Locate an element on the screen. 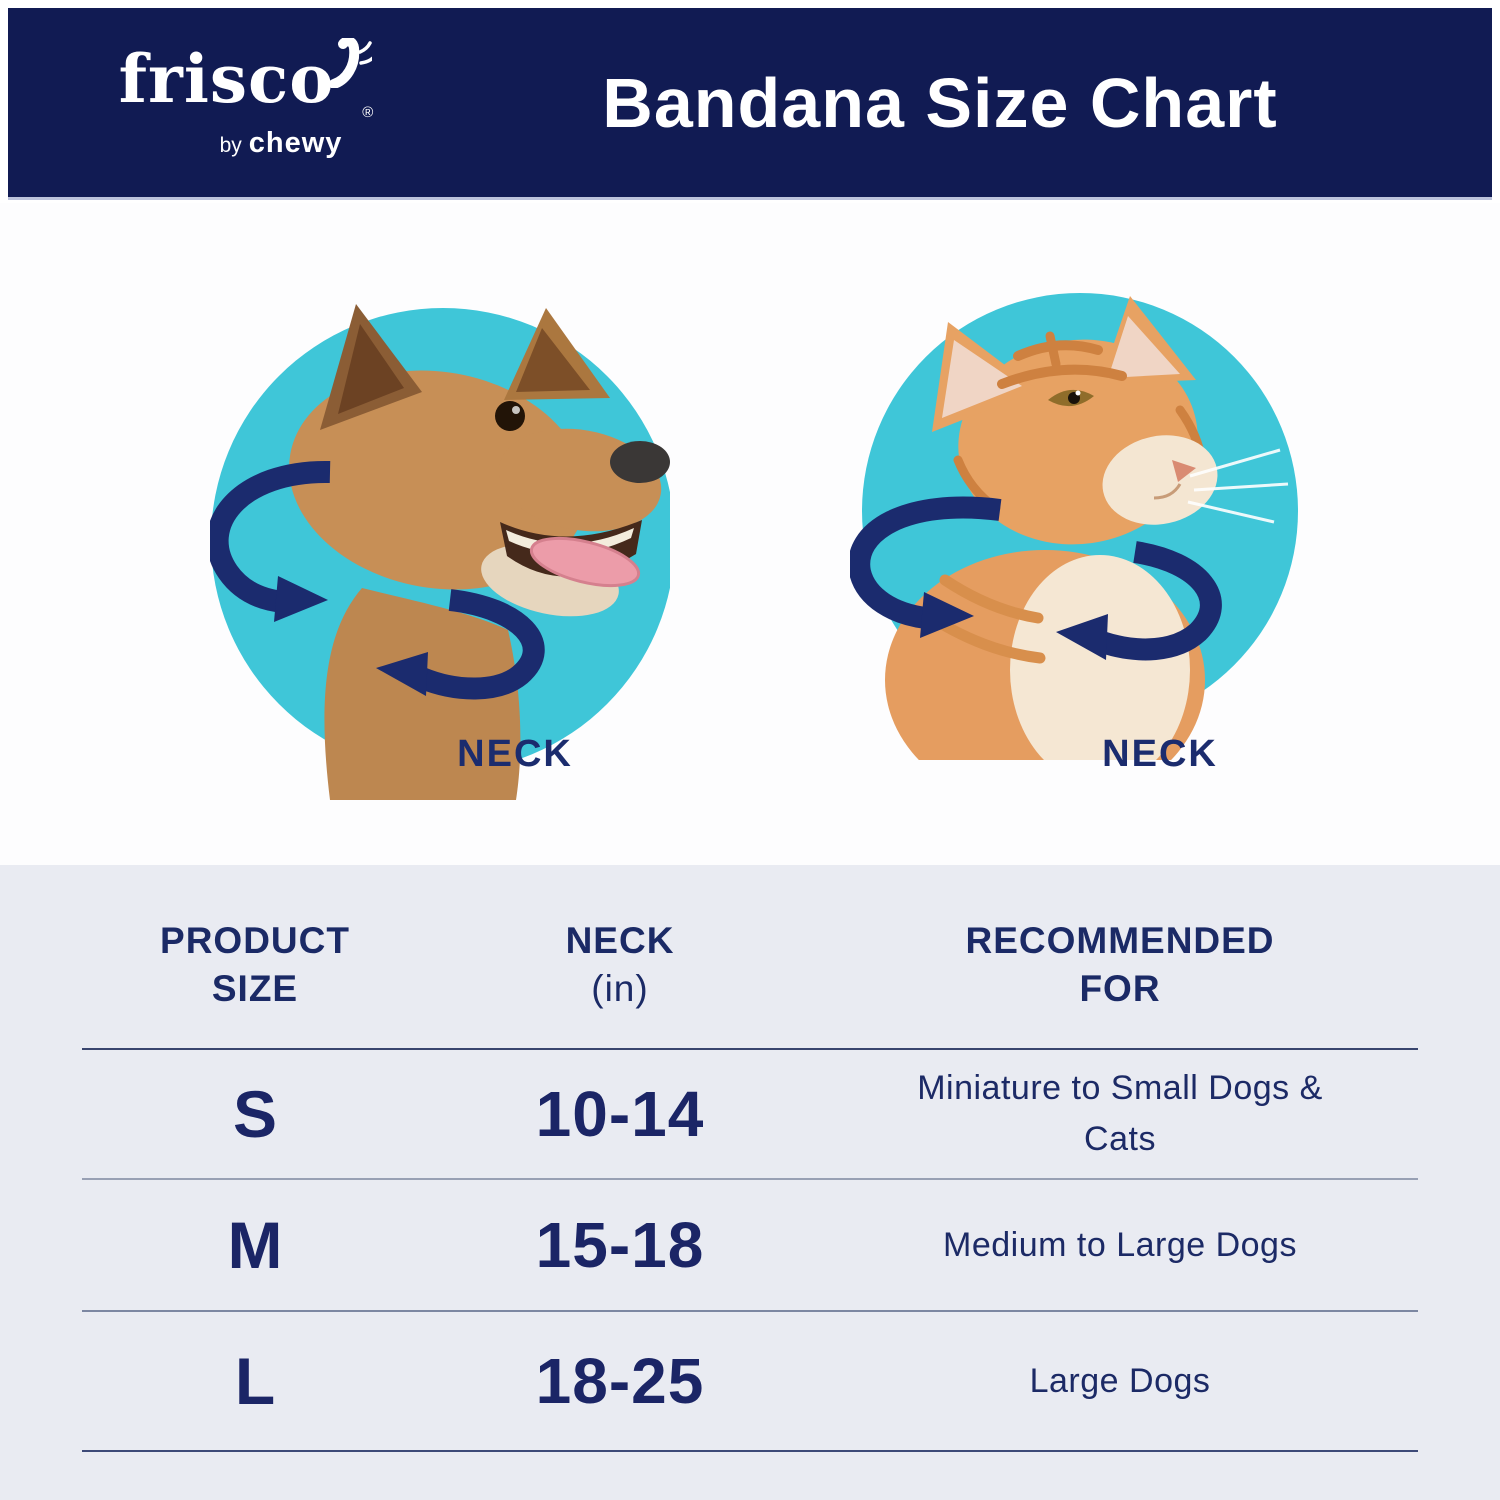 Image resolution: width=1500 pixels, height=1500 pixels. cat-illustration is located at coordinates (1074, 526).